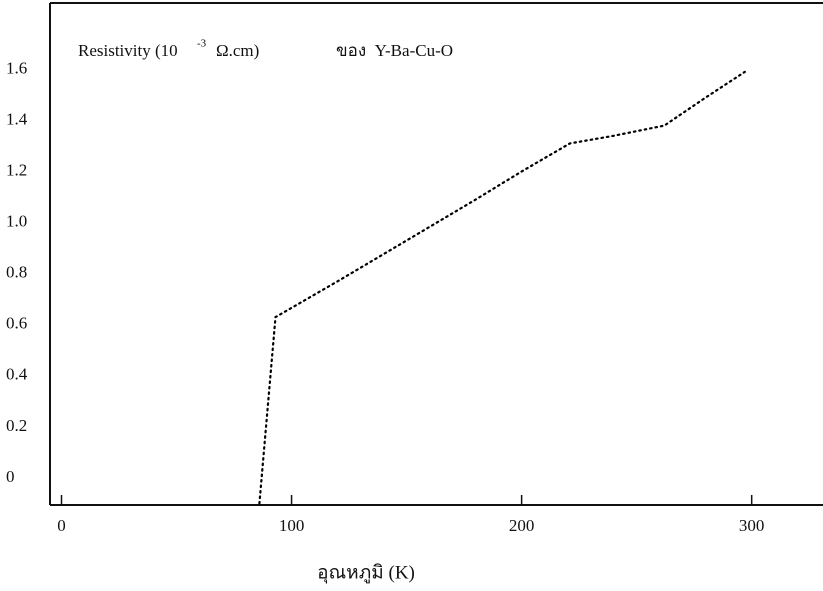 The height and width of the screenshot is (591, 823). I want to click on annotation-superscript: -3, so click(202, 44).